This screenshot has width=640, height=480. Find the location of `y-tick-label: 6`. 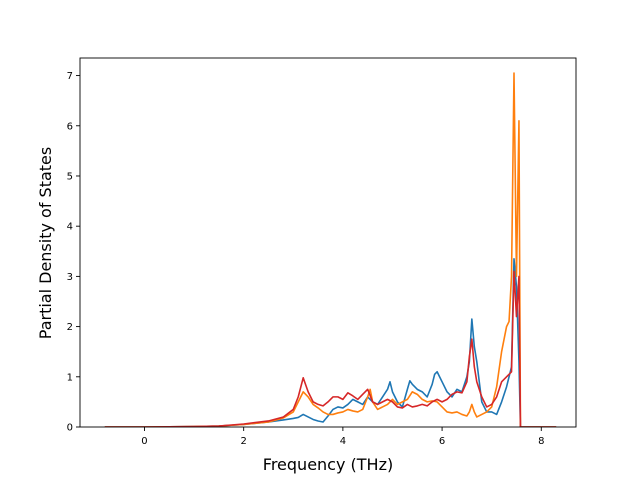

y-tick-label: 6 is located at coordinates (70, 126).